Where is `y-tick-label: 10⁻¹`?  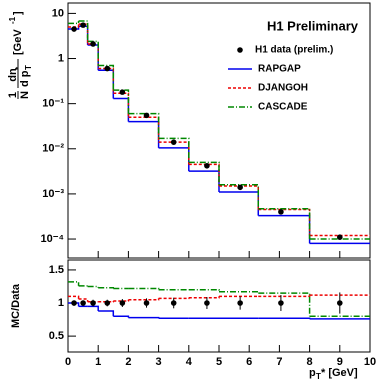 y-tick-label: 10⁻¹ is located at coordinates (53, 104).